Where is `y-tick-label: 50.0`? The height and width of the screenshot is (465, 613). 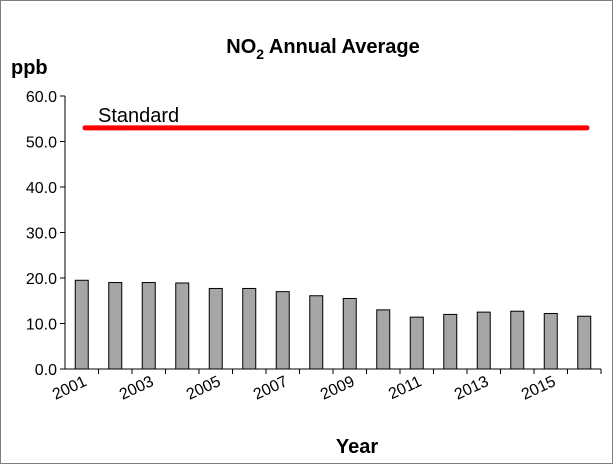
y-tick-label: 50.0 is located at coordinates (41, 143).